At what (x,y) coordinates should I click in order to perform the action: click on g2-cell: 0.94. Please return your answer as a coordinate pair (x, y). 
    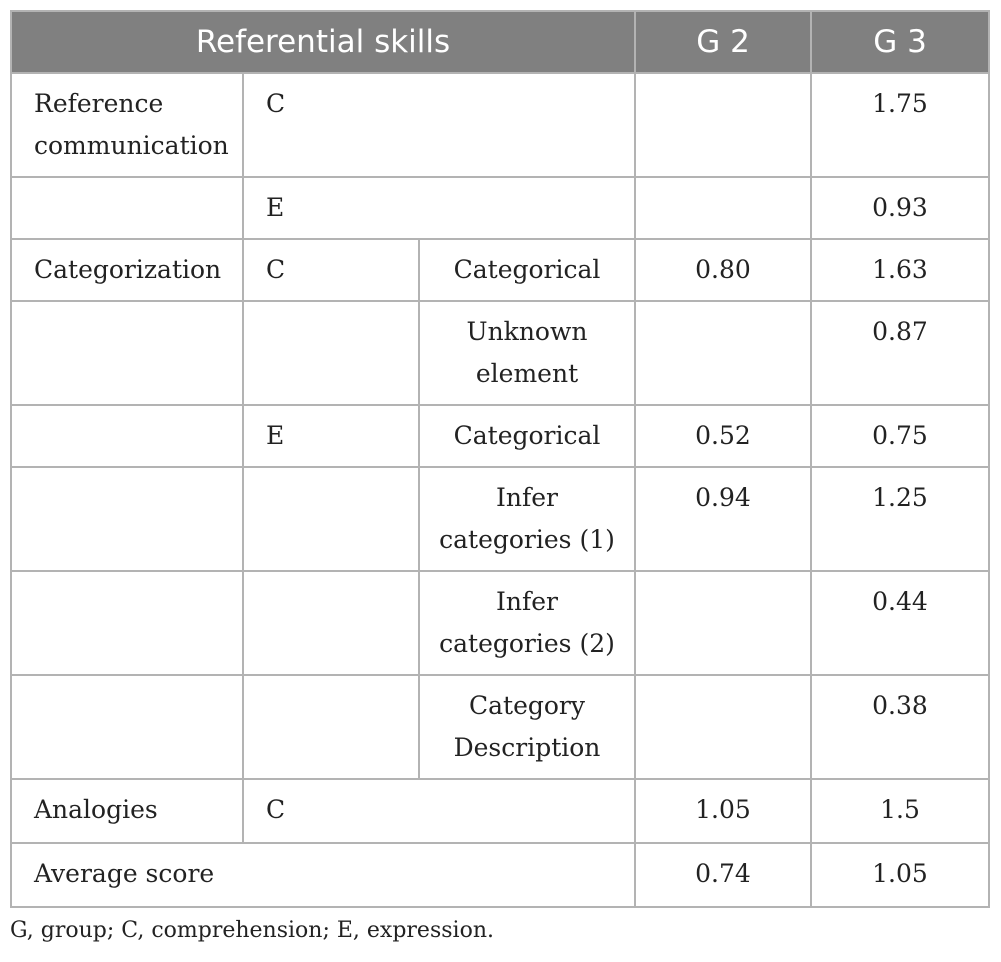
    Looking at the image, I should click on (723, 519).